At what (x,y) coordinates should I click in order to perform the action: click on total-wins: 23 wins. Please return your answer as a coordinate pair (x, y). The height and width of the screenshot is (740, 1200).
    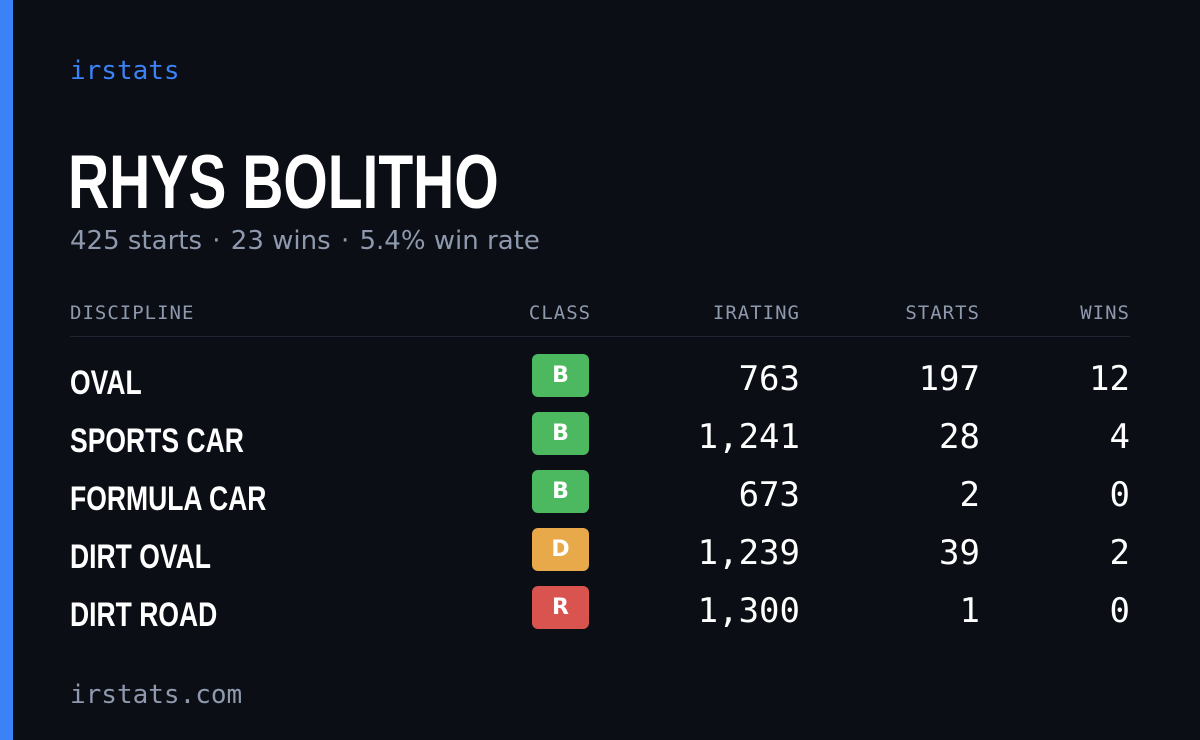
    Looking at the image, I should click on (280, 241).